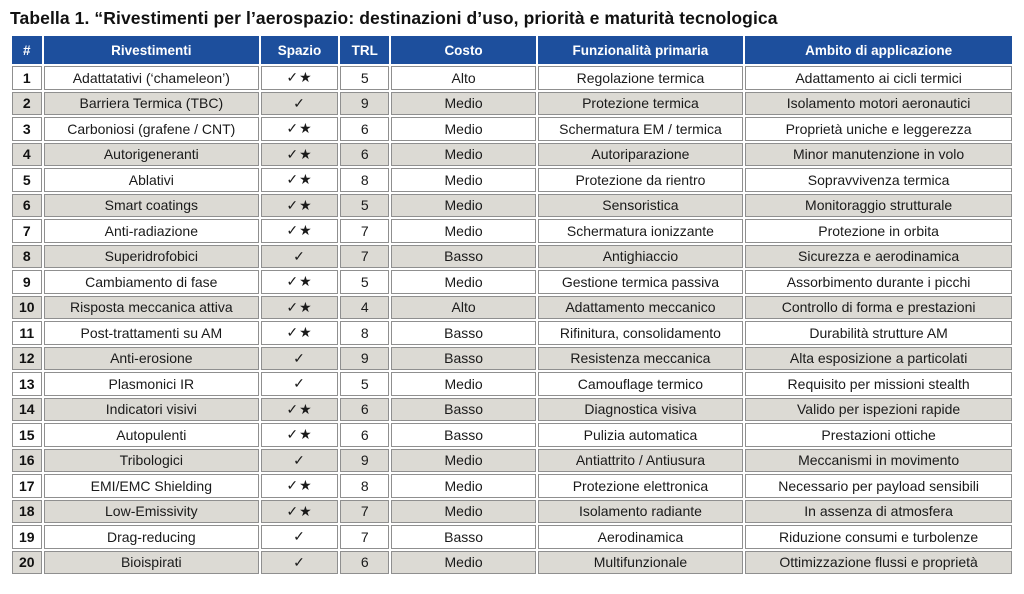 This screenshot has height=594, width=1024. I want to click on ambito-cell: Controllo di forma e prestazioni, so click(878, 307).